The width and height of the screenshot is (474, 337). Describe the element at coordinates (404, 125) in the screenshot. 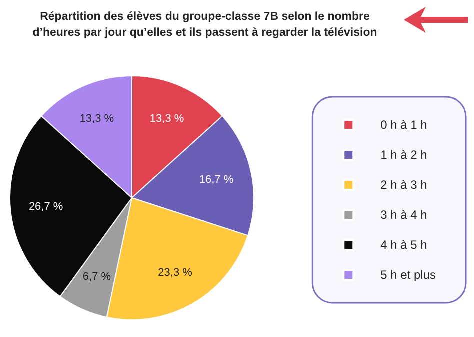

I see `legend-label: 0 h à 1 h` at that location.